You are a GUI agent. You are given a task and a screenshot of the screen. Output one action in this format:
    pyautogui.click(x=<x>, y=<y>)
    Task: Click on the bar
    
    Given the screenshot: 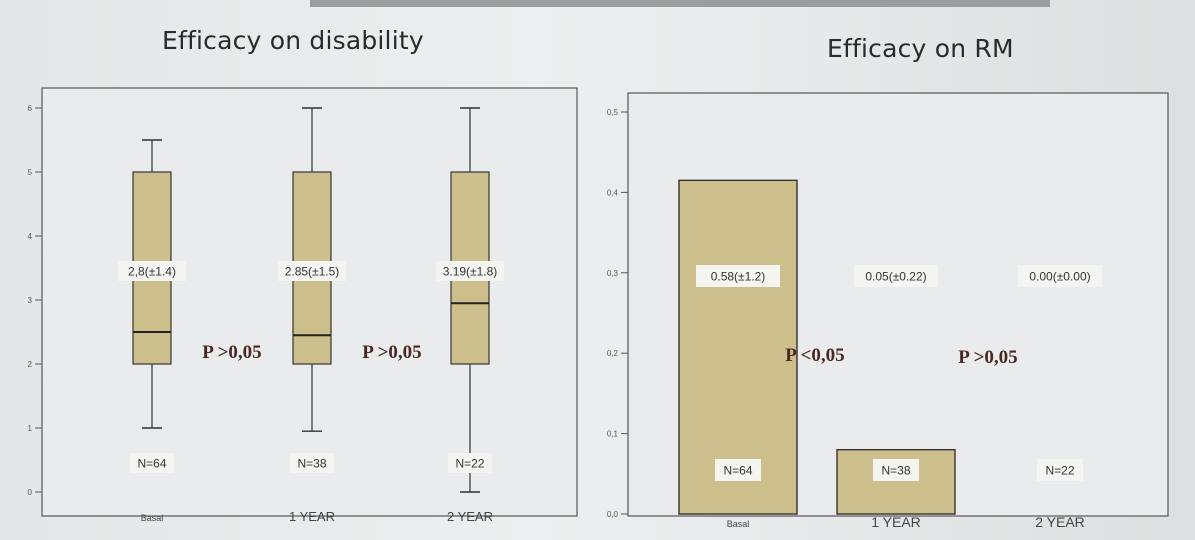 What is the action you would take?
    pyautogui.click(x=738, y=347)
    